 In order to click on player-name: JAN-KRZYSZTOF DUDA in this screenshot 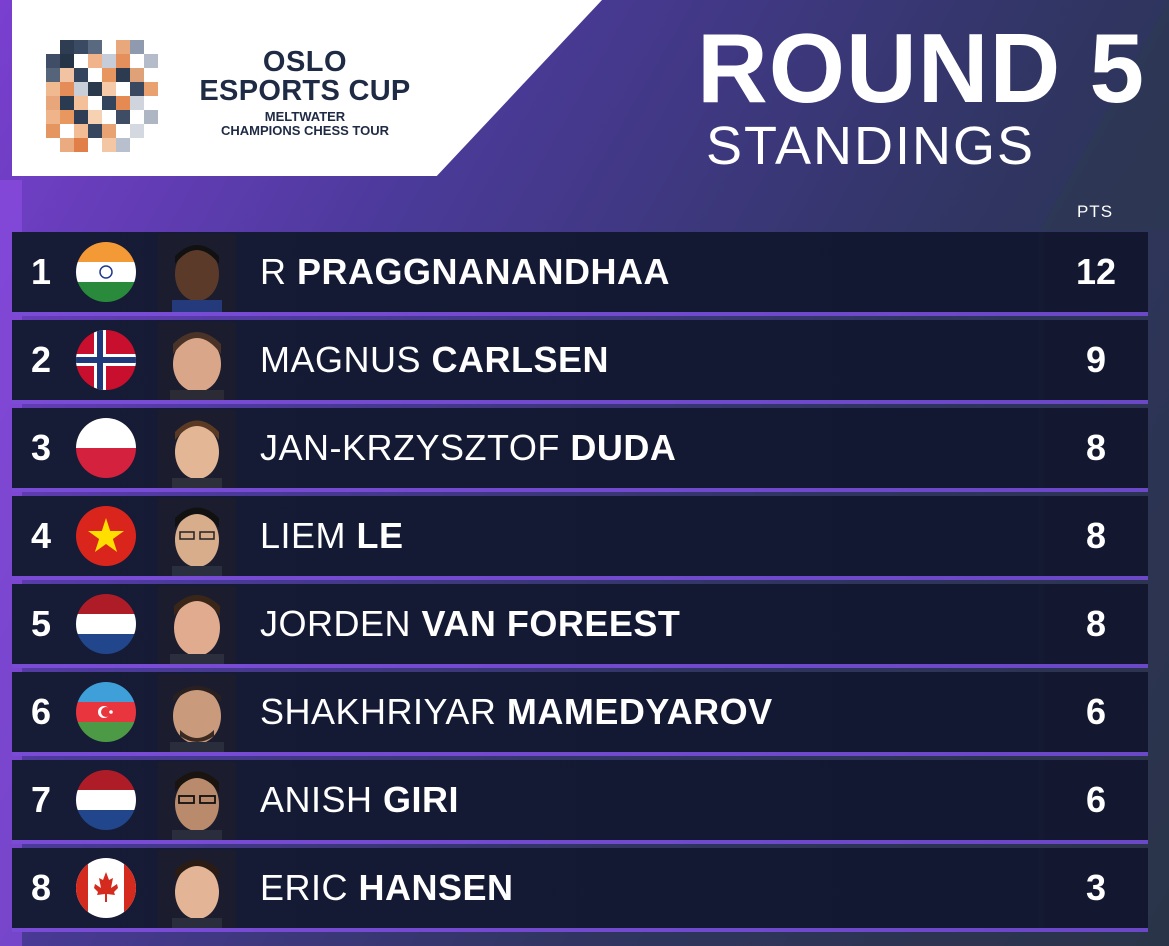, I will do `click(468, 448)`.